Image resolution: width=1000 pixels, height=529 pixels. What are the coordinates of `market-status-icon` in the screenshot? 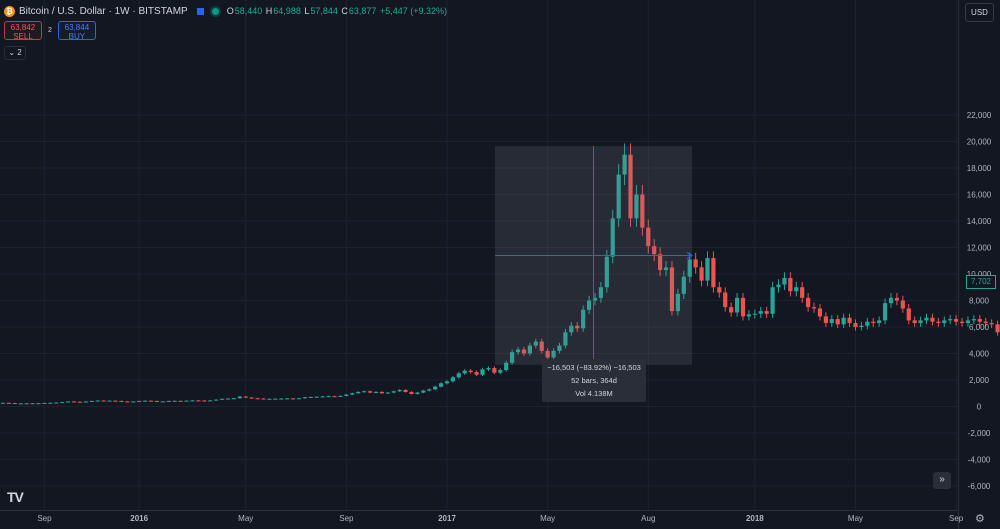 It's located at (215, 11).